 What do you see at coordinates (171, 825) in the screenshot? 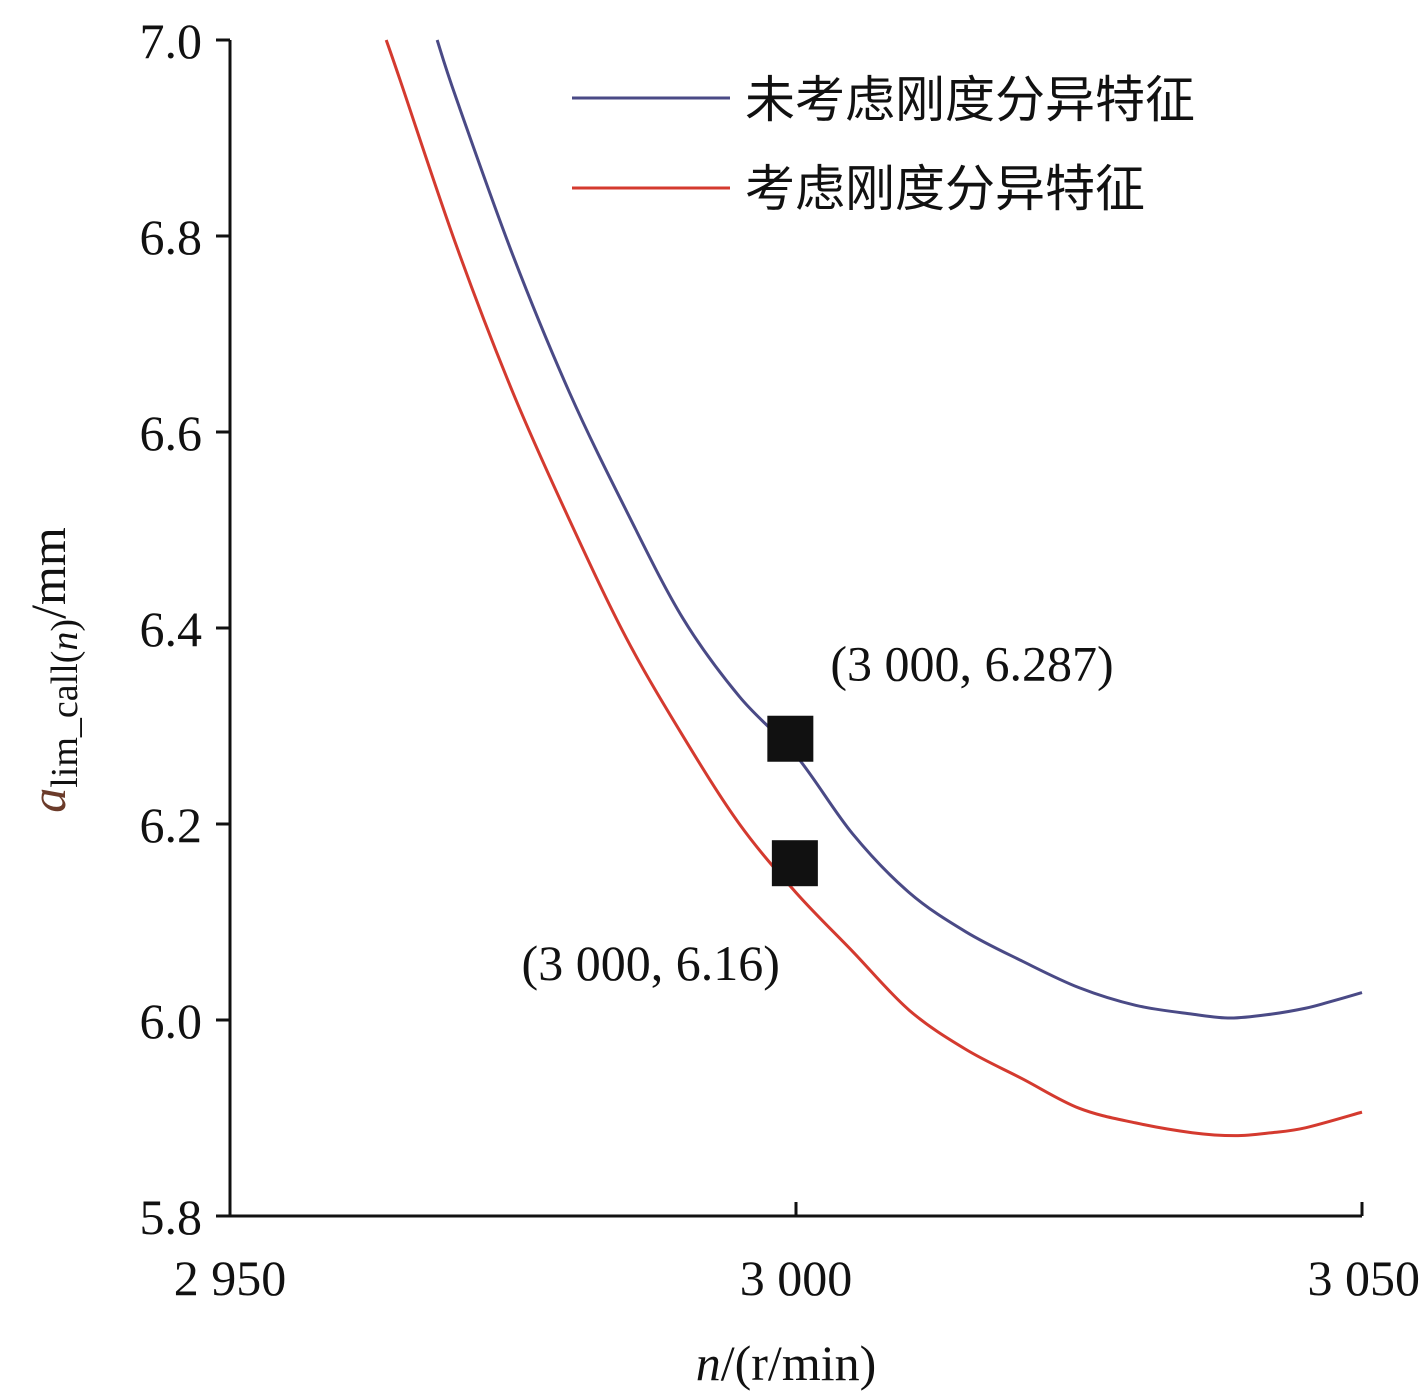
I see `y-tick-label: 6.2` at bounding box center [171, 825].